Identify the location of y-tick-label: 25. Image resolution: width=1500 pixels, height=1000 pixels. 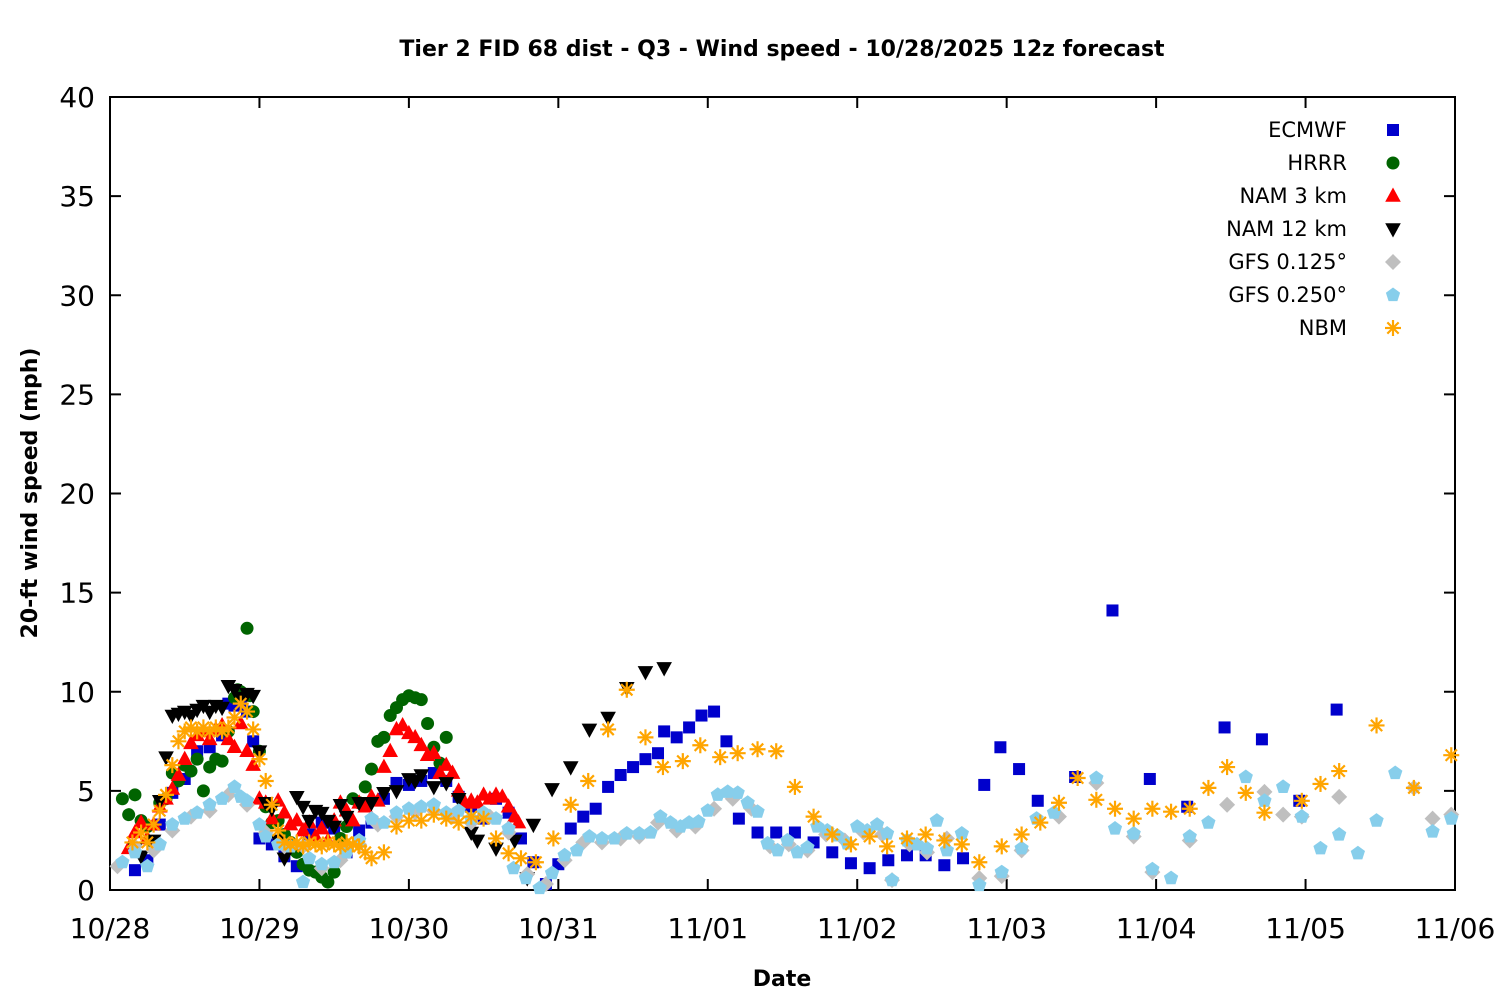
(77, 394).